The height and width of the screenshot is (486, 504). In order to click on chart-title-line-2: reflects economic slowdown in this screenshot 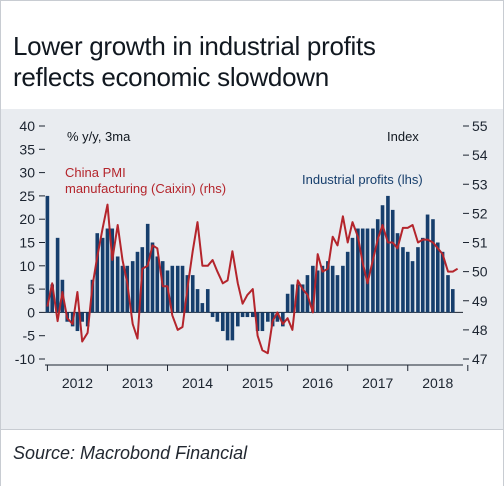, I will do `click(171, 77)`.